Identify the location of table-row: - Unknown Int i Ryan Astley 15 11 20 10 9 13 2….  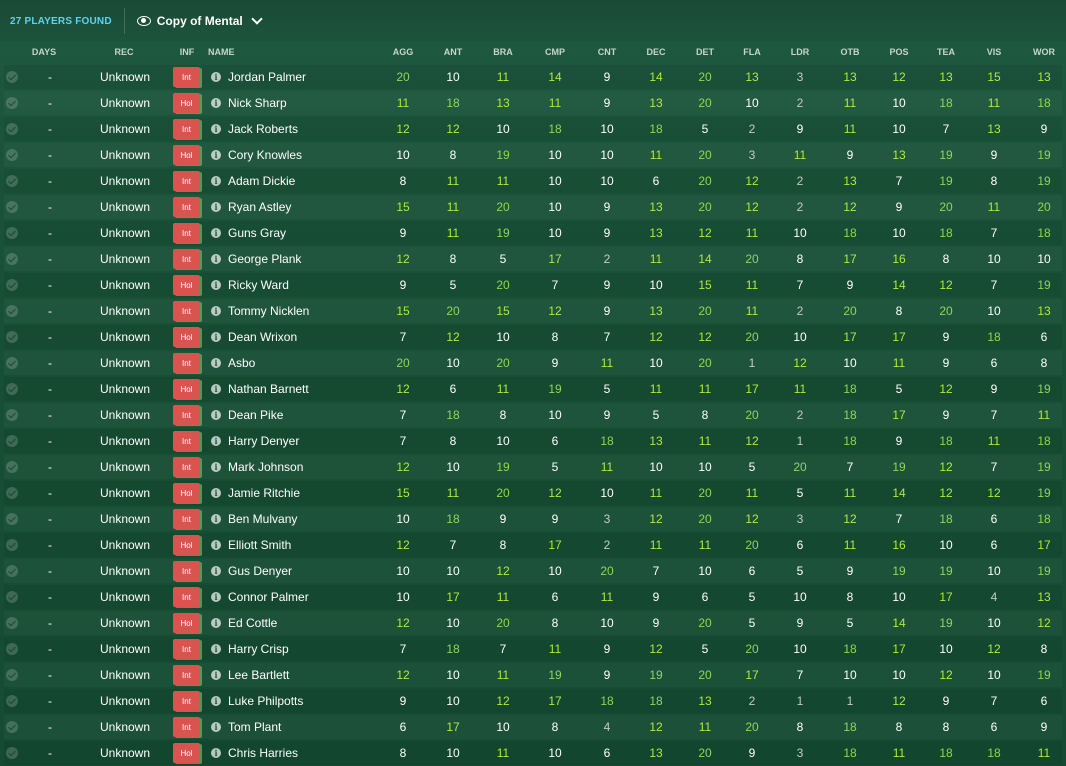
(533, 207).